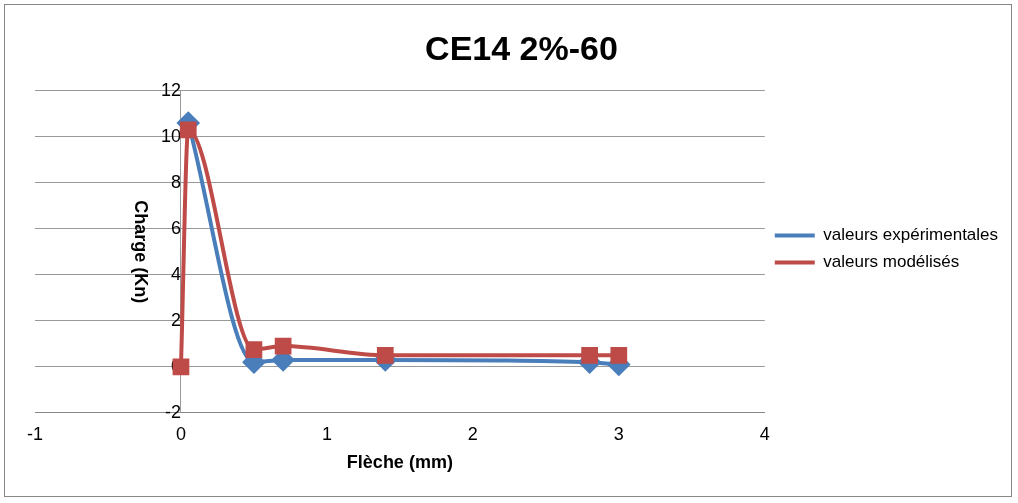 This screenshot has width=1018, height=503. Describe the element at coordinates (170, 135) in the screenshot. I see `y-tick-label: 10` at that location.